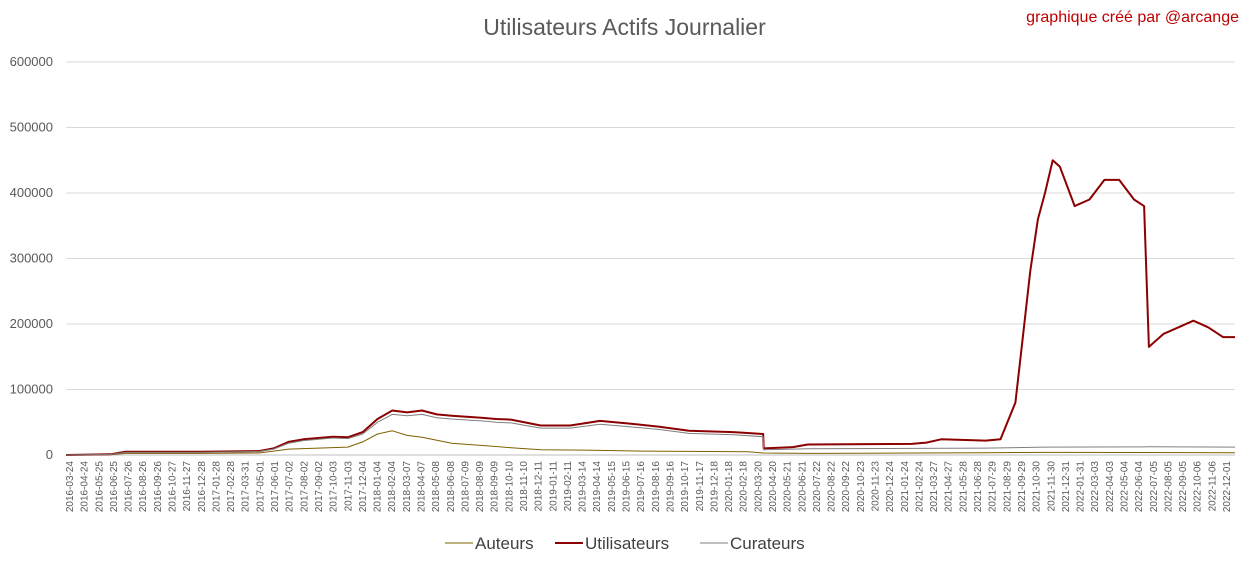 The width and height of the screenshot is (1249, 568). Describe the element at coordinates (700, 486) in the screenshot. I see `x-tick-label: 2019-11-17` at that location.